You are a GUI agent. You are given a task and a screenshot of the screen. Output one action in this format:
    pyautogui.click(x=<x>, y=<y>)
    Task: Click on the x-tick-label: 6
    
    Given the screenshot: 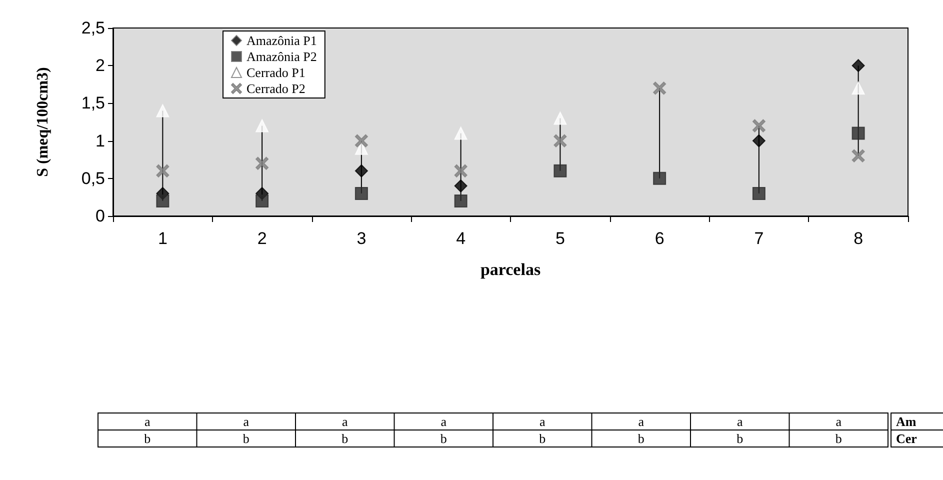 What is the action you would take?
    pyautogui.click(x=659, y=238)
    